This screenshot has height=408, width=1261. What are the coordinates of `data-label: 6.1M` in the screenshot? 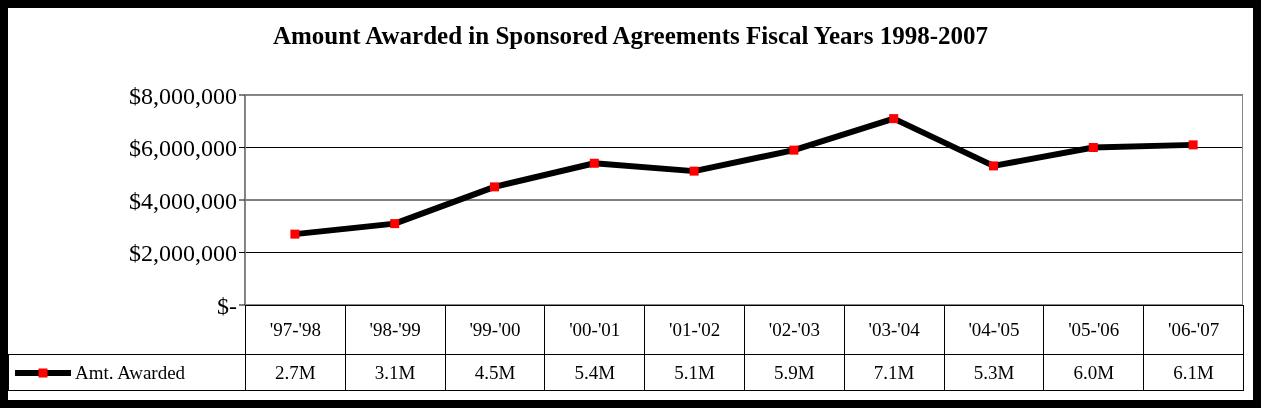 It's located at (1193, 372).